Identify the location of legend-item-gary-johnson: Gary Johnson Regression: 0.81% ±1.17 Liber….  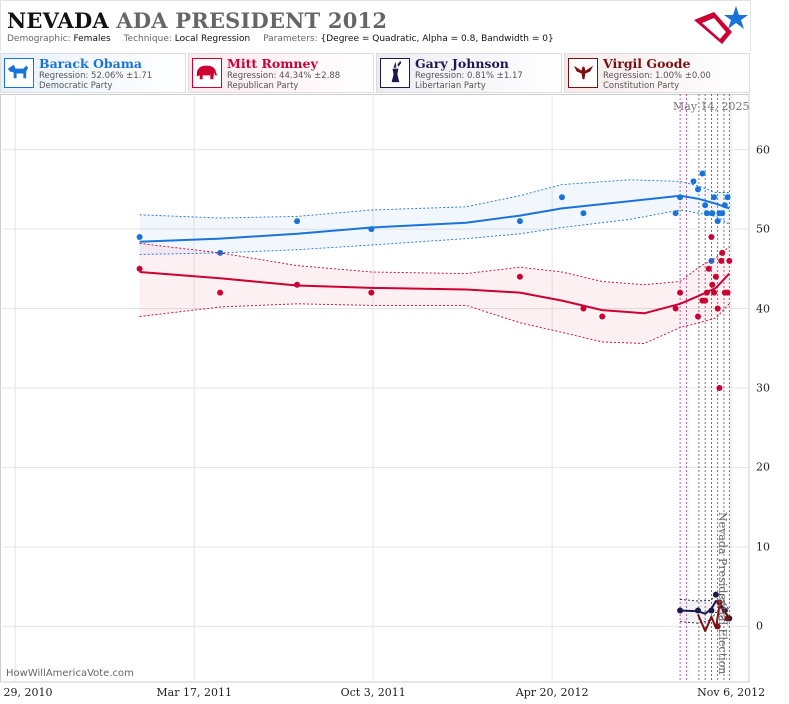
(469, 73).